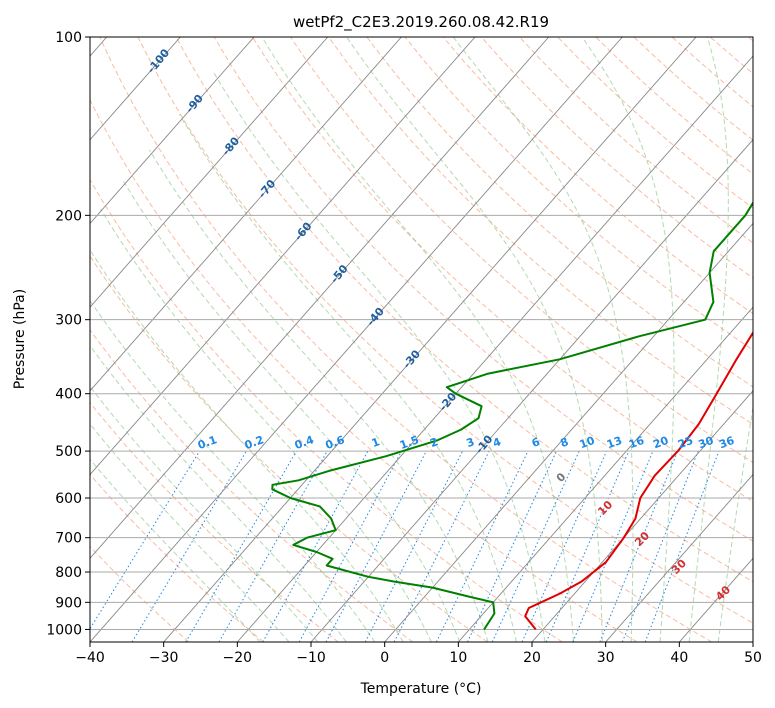 Image resolution: width=775 pixels, height=708 pixels. I want to click on mixing-ratio-label: 6, so click(536, 442).